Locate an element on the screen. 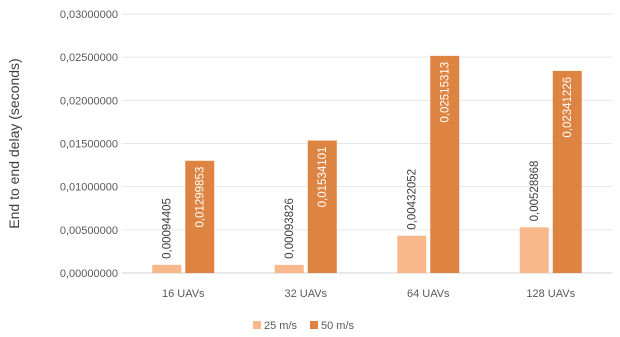 Image resolution: width=620 pixels, height=337 pixels. data-label: 0,00094405 is located at coordinates (168, 228).